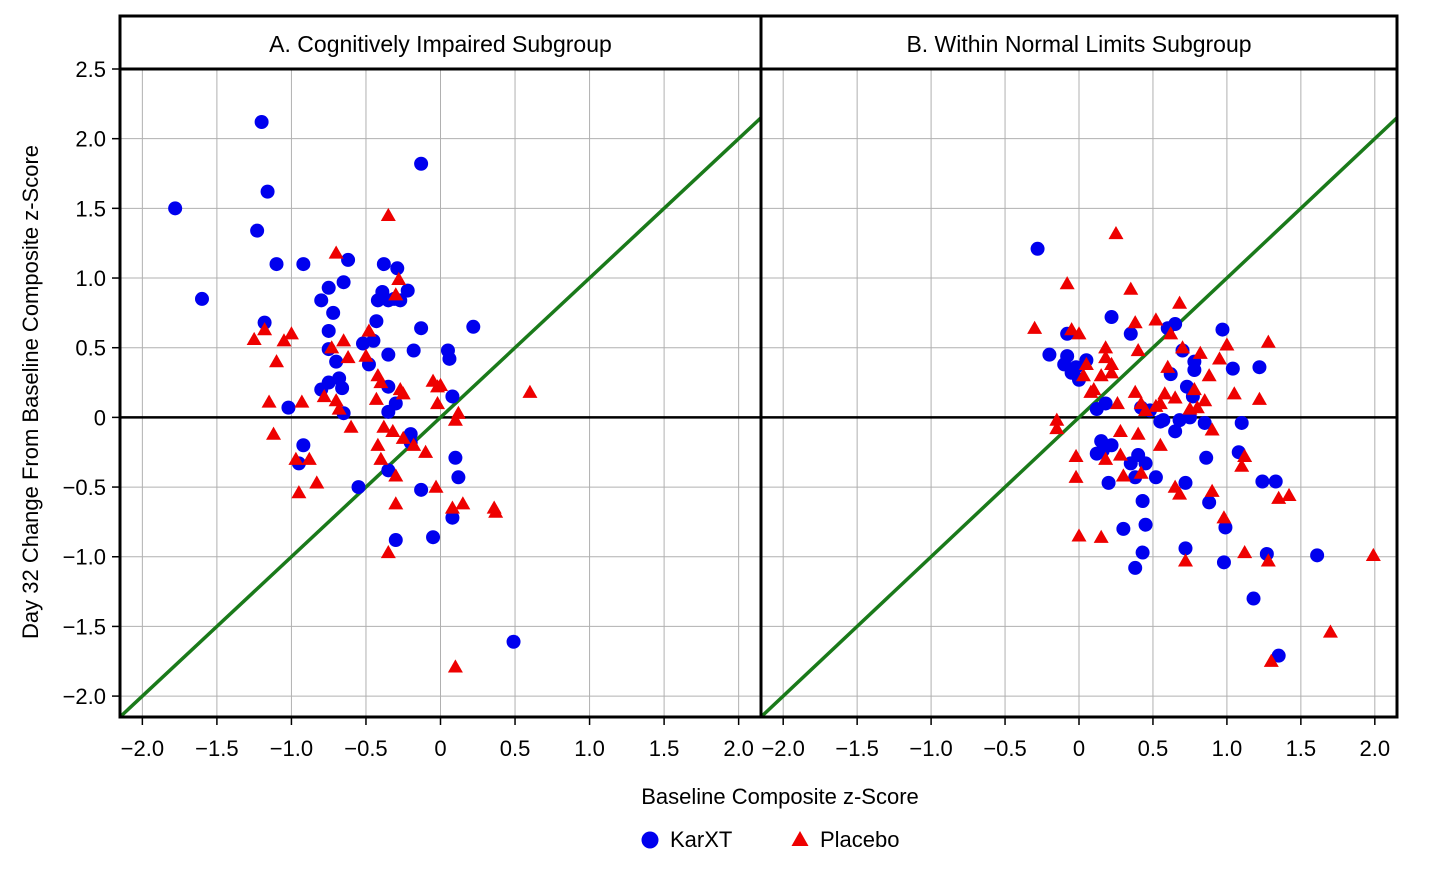 The height and width of the screenshot is (869, 1456). Describe the element at coordinates (515, 748) in the screenshot. I see `x-tick-label: 0.5` at that location.